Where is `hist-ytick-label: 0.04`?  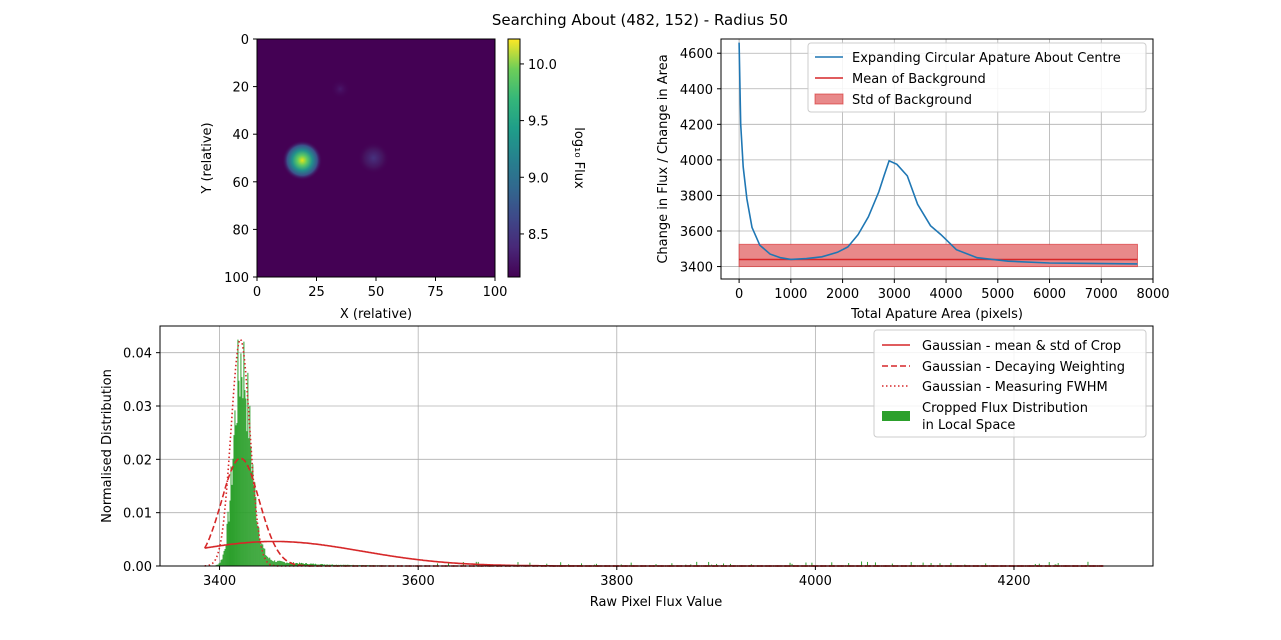 hist-ytick-label: 0.04 is located at coordinates (137, 354).